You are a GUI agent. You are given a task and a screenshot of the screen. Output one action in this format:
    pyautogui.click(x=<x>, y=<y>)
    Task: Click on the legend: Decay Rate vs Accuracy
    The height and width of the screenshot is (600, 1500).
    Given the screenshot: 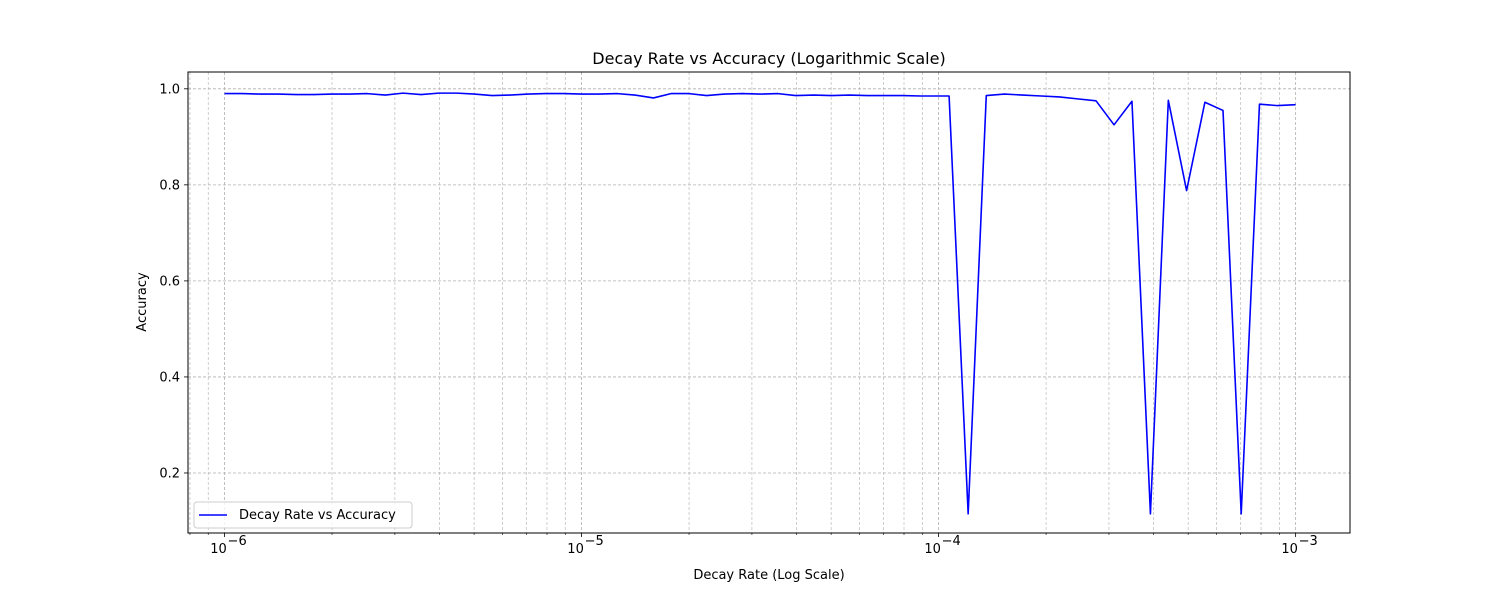 What is the action you would take?
    pyautogui.click(x=303, y=515)
    